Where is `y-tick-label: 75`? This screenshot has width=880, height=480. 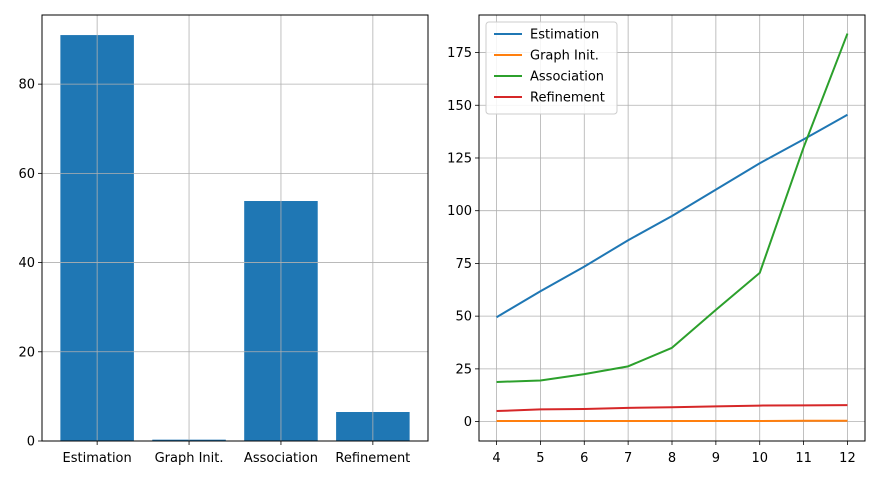
y-tick-label: 75 is located at coordinates (463, 264).